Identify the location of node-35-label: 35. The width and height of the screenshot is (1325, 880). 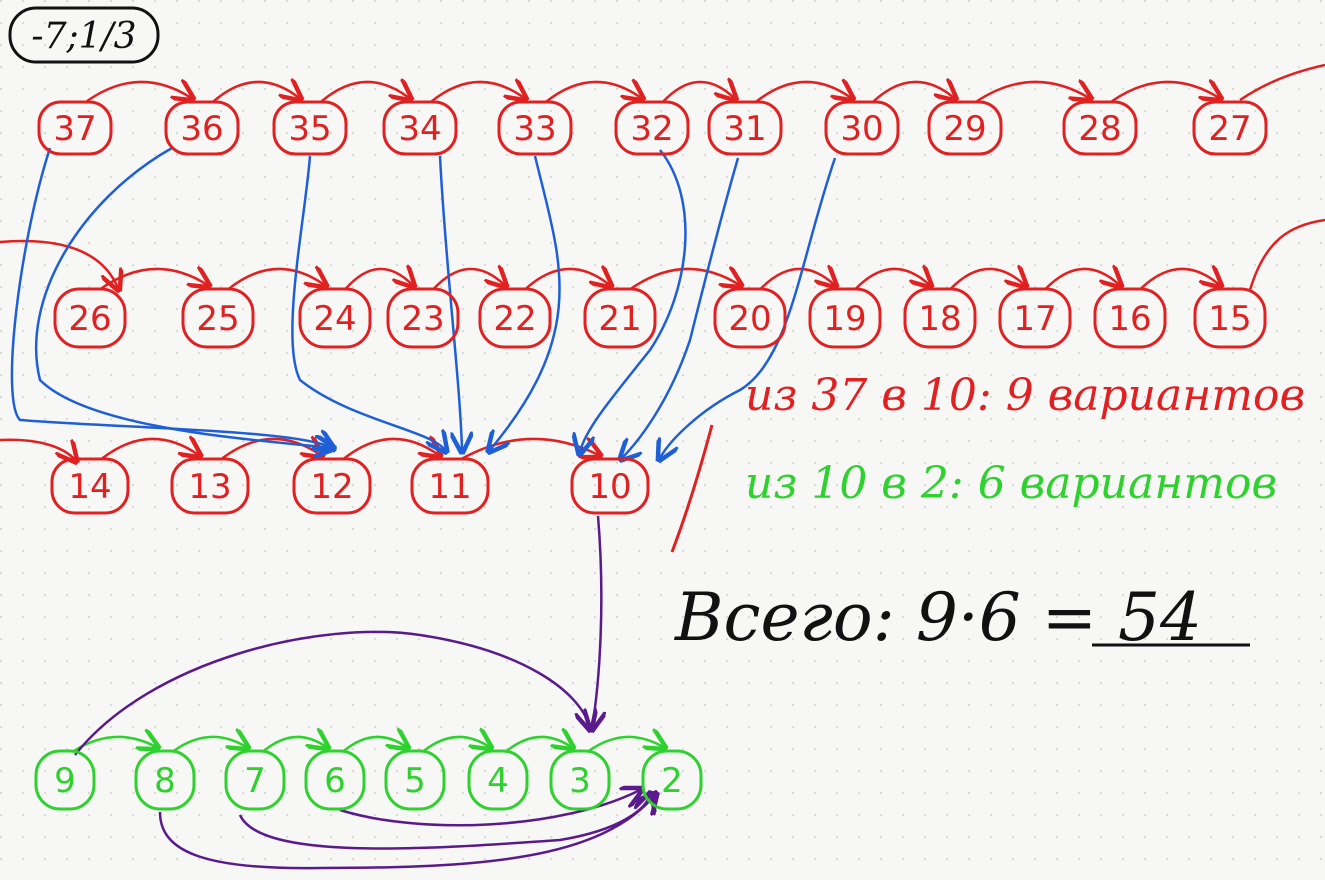
(309, 129).